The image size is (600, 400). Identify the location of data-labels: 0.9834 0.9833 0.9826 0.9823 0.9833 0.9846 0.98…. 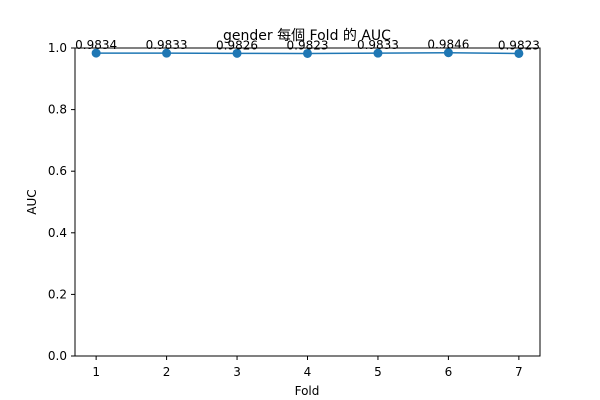
(307, 45).